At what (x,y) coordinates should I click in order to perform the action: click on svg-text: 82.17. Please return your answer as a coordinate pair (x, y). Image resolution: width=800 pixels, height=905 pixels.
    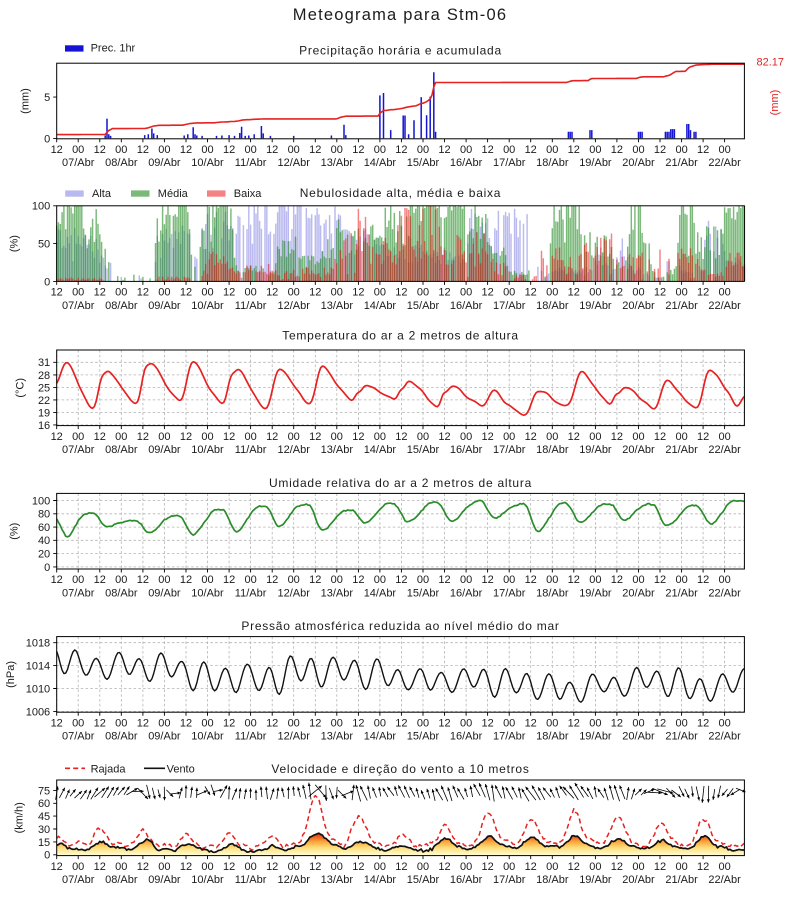
    Looking at the image, I should click on (771, 62).